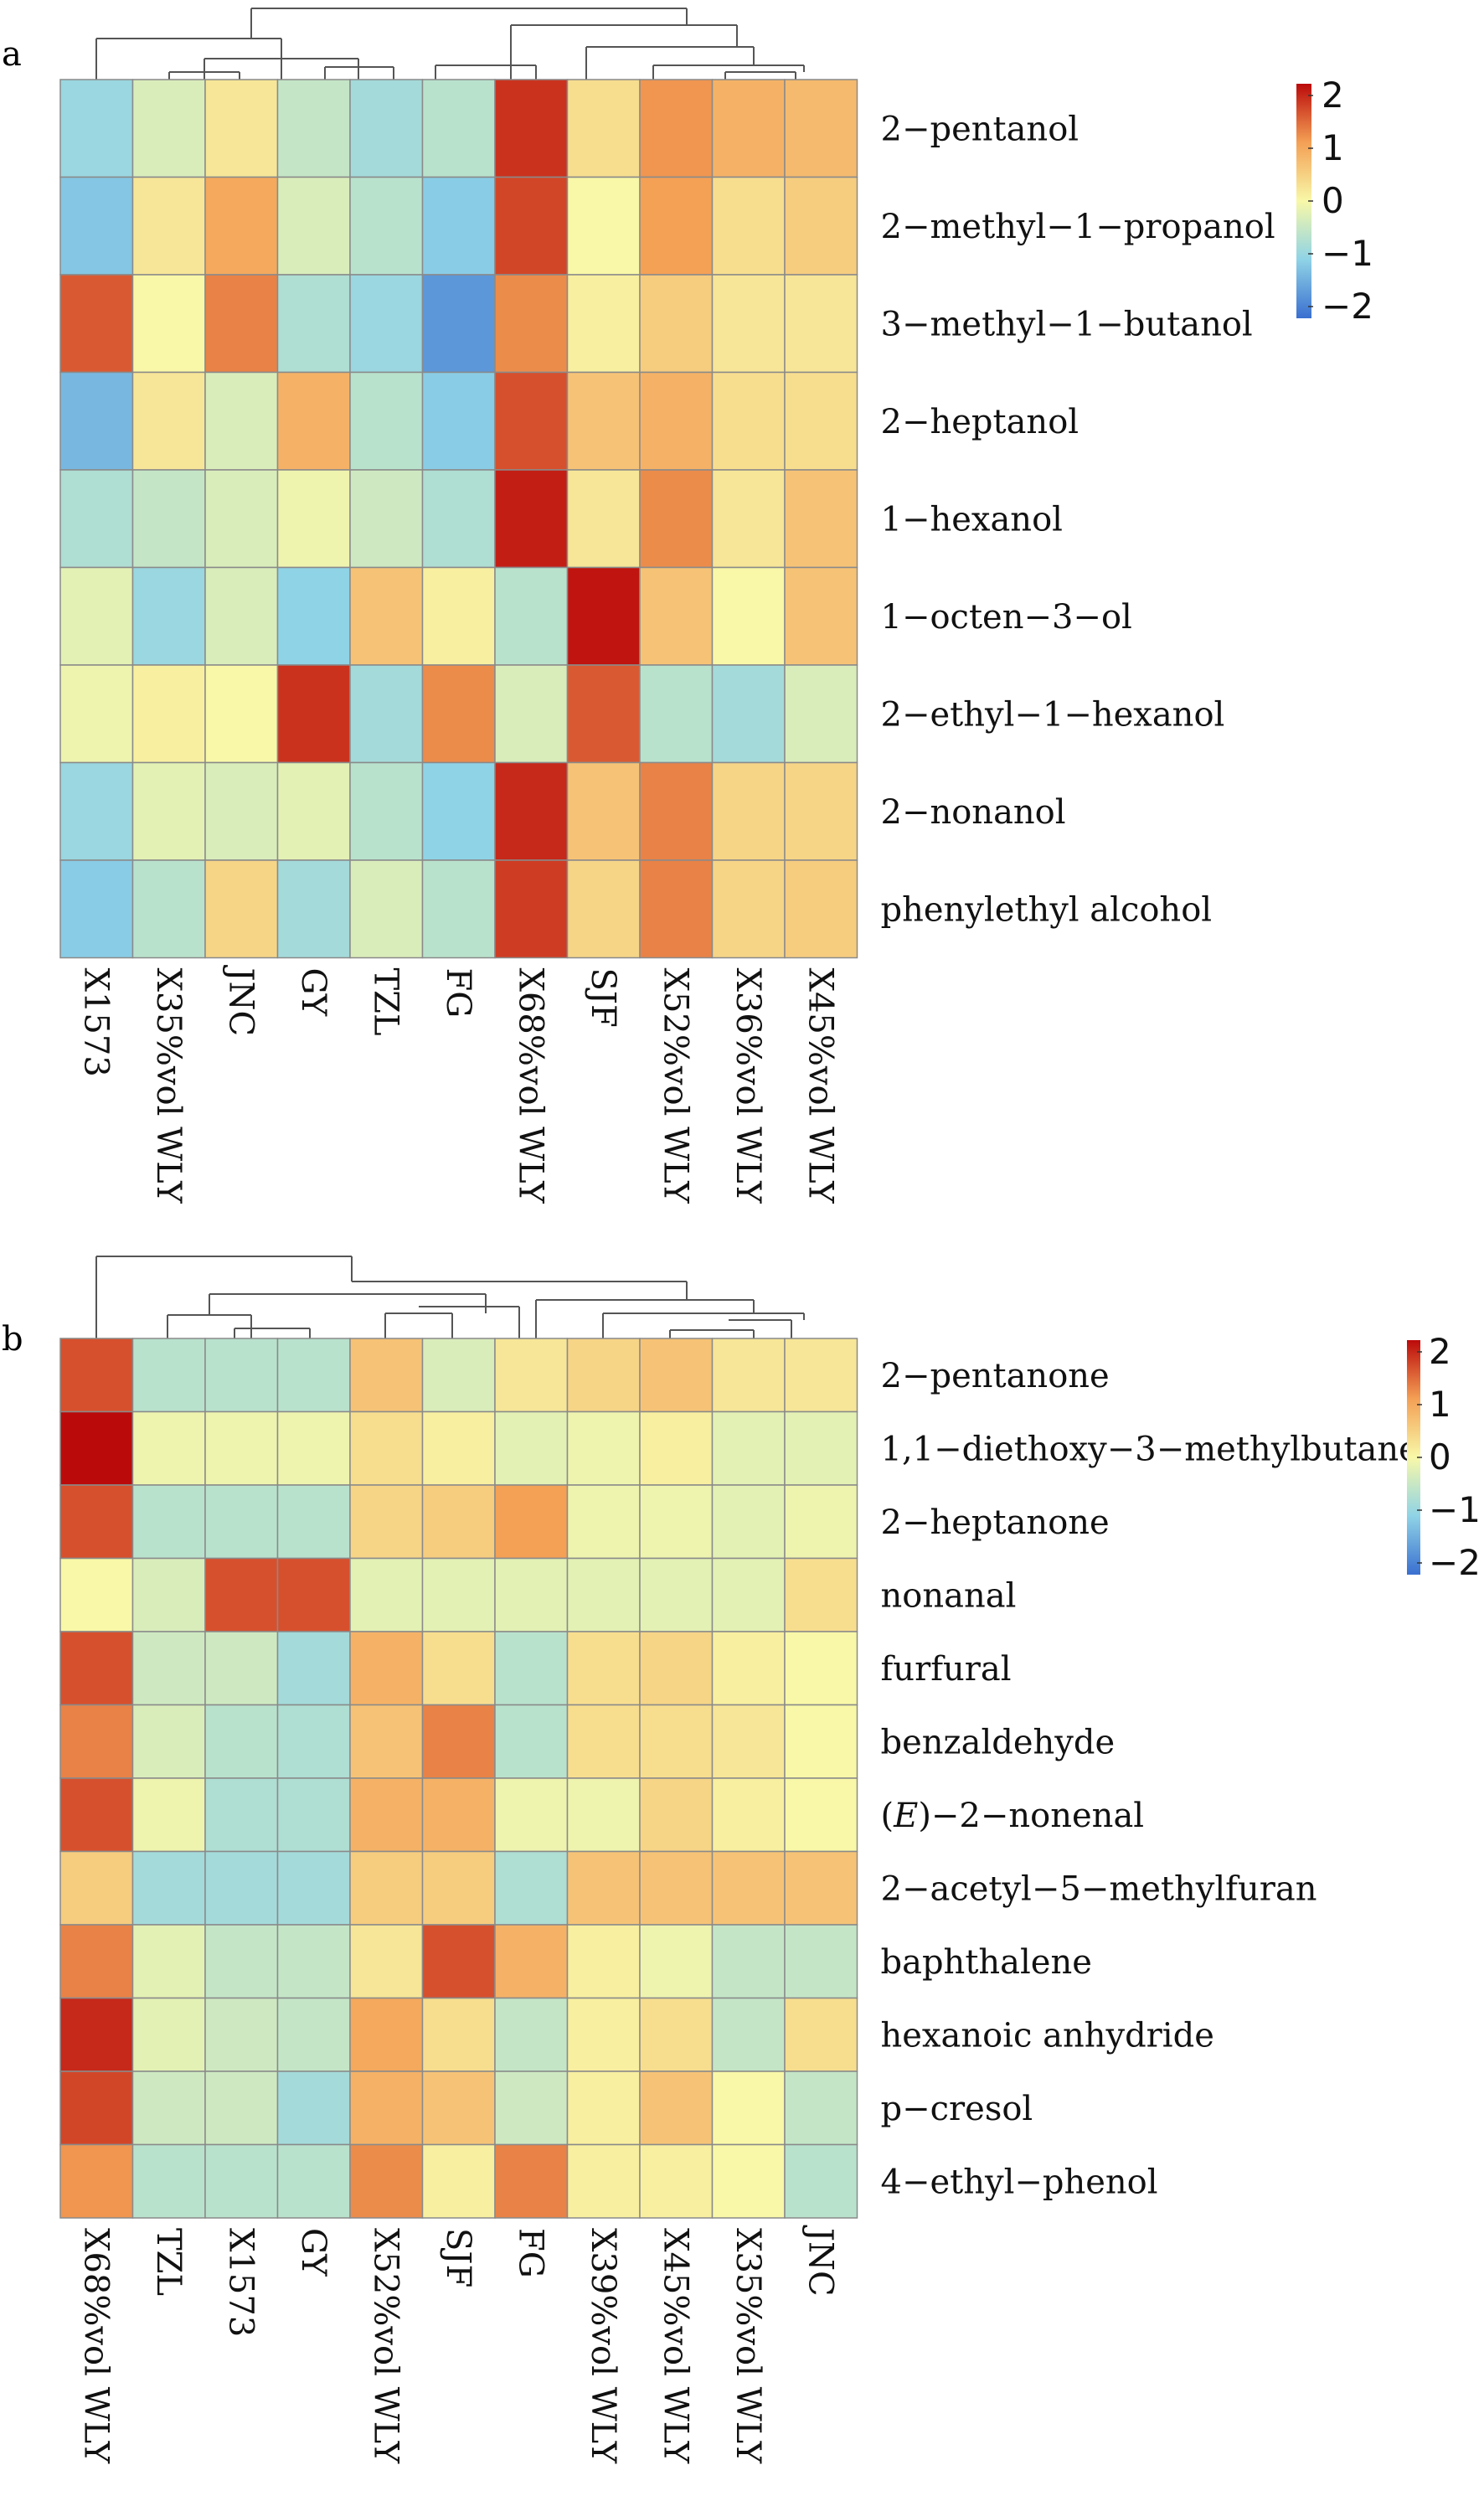 The image size is (1484, 2496). What do you see at coordinates (996, 1522) in the screenshot?
I see `row-label: 2−heptanone` at bounding box center [996, 1522].